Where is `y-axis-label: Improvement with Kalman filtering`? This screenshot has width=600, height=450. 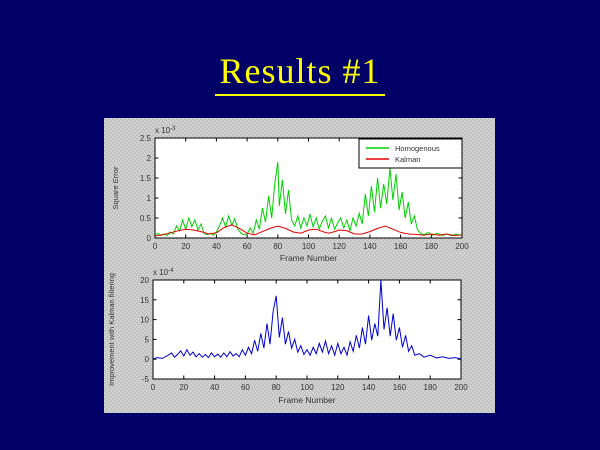 y-axis-label: Improvement with Kalman filtering is located at coordinates (111, 329).